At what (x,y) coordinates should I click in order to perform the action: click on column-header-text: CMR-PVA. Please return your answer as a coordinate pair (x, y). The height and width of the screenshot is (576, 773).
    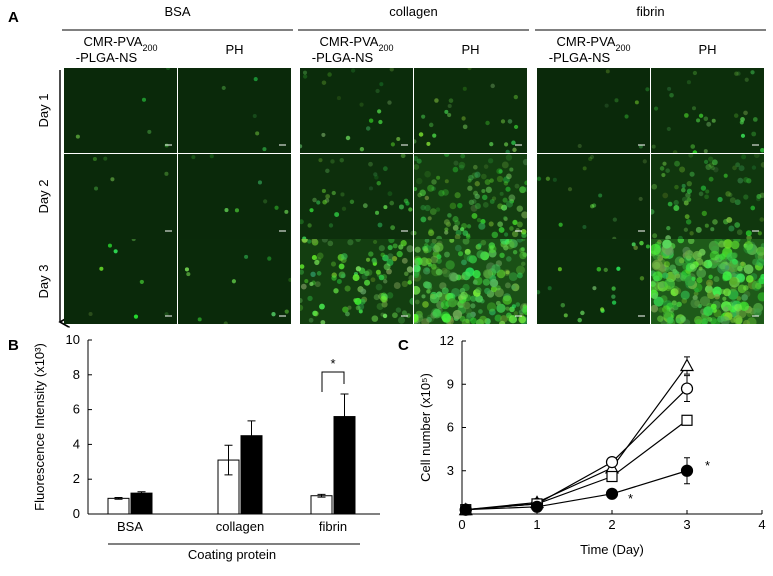
    Looking at the image, I should click on (348, 41).